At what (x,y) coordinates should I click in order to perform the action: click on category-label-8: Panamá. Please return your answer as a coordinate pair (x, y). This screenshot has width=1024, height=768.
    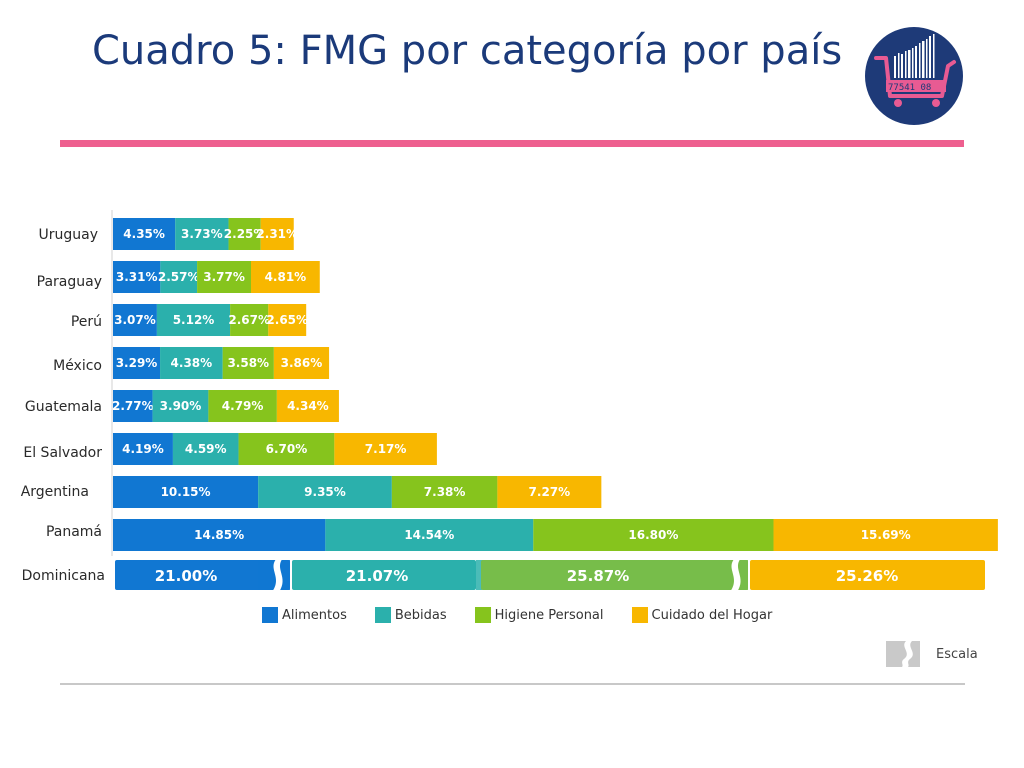
    Looking at the image, I should click on (74, 532).